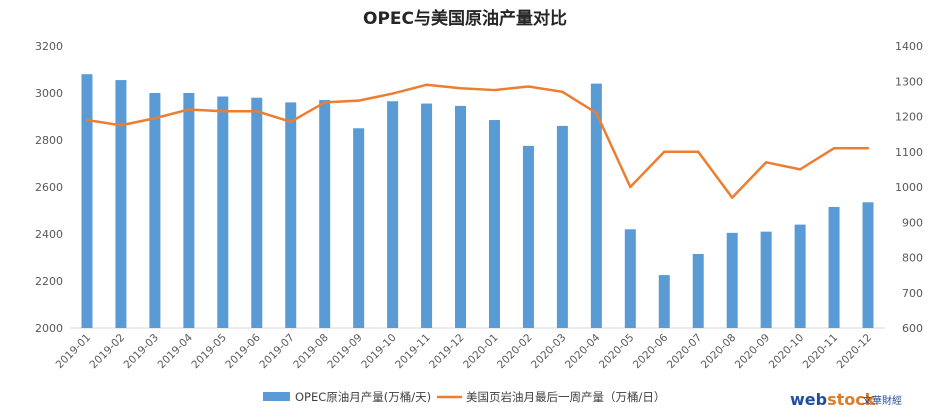 The image size is (930, 417). What do you see at coordinates (49, 93) in the screenshot?
I see `left-tick-label: 3000` at bounding box center [49, 93].